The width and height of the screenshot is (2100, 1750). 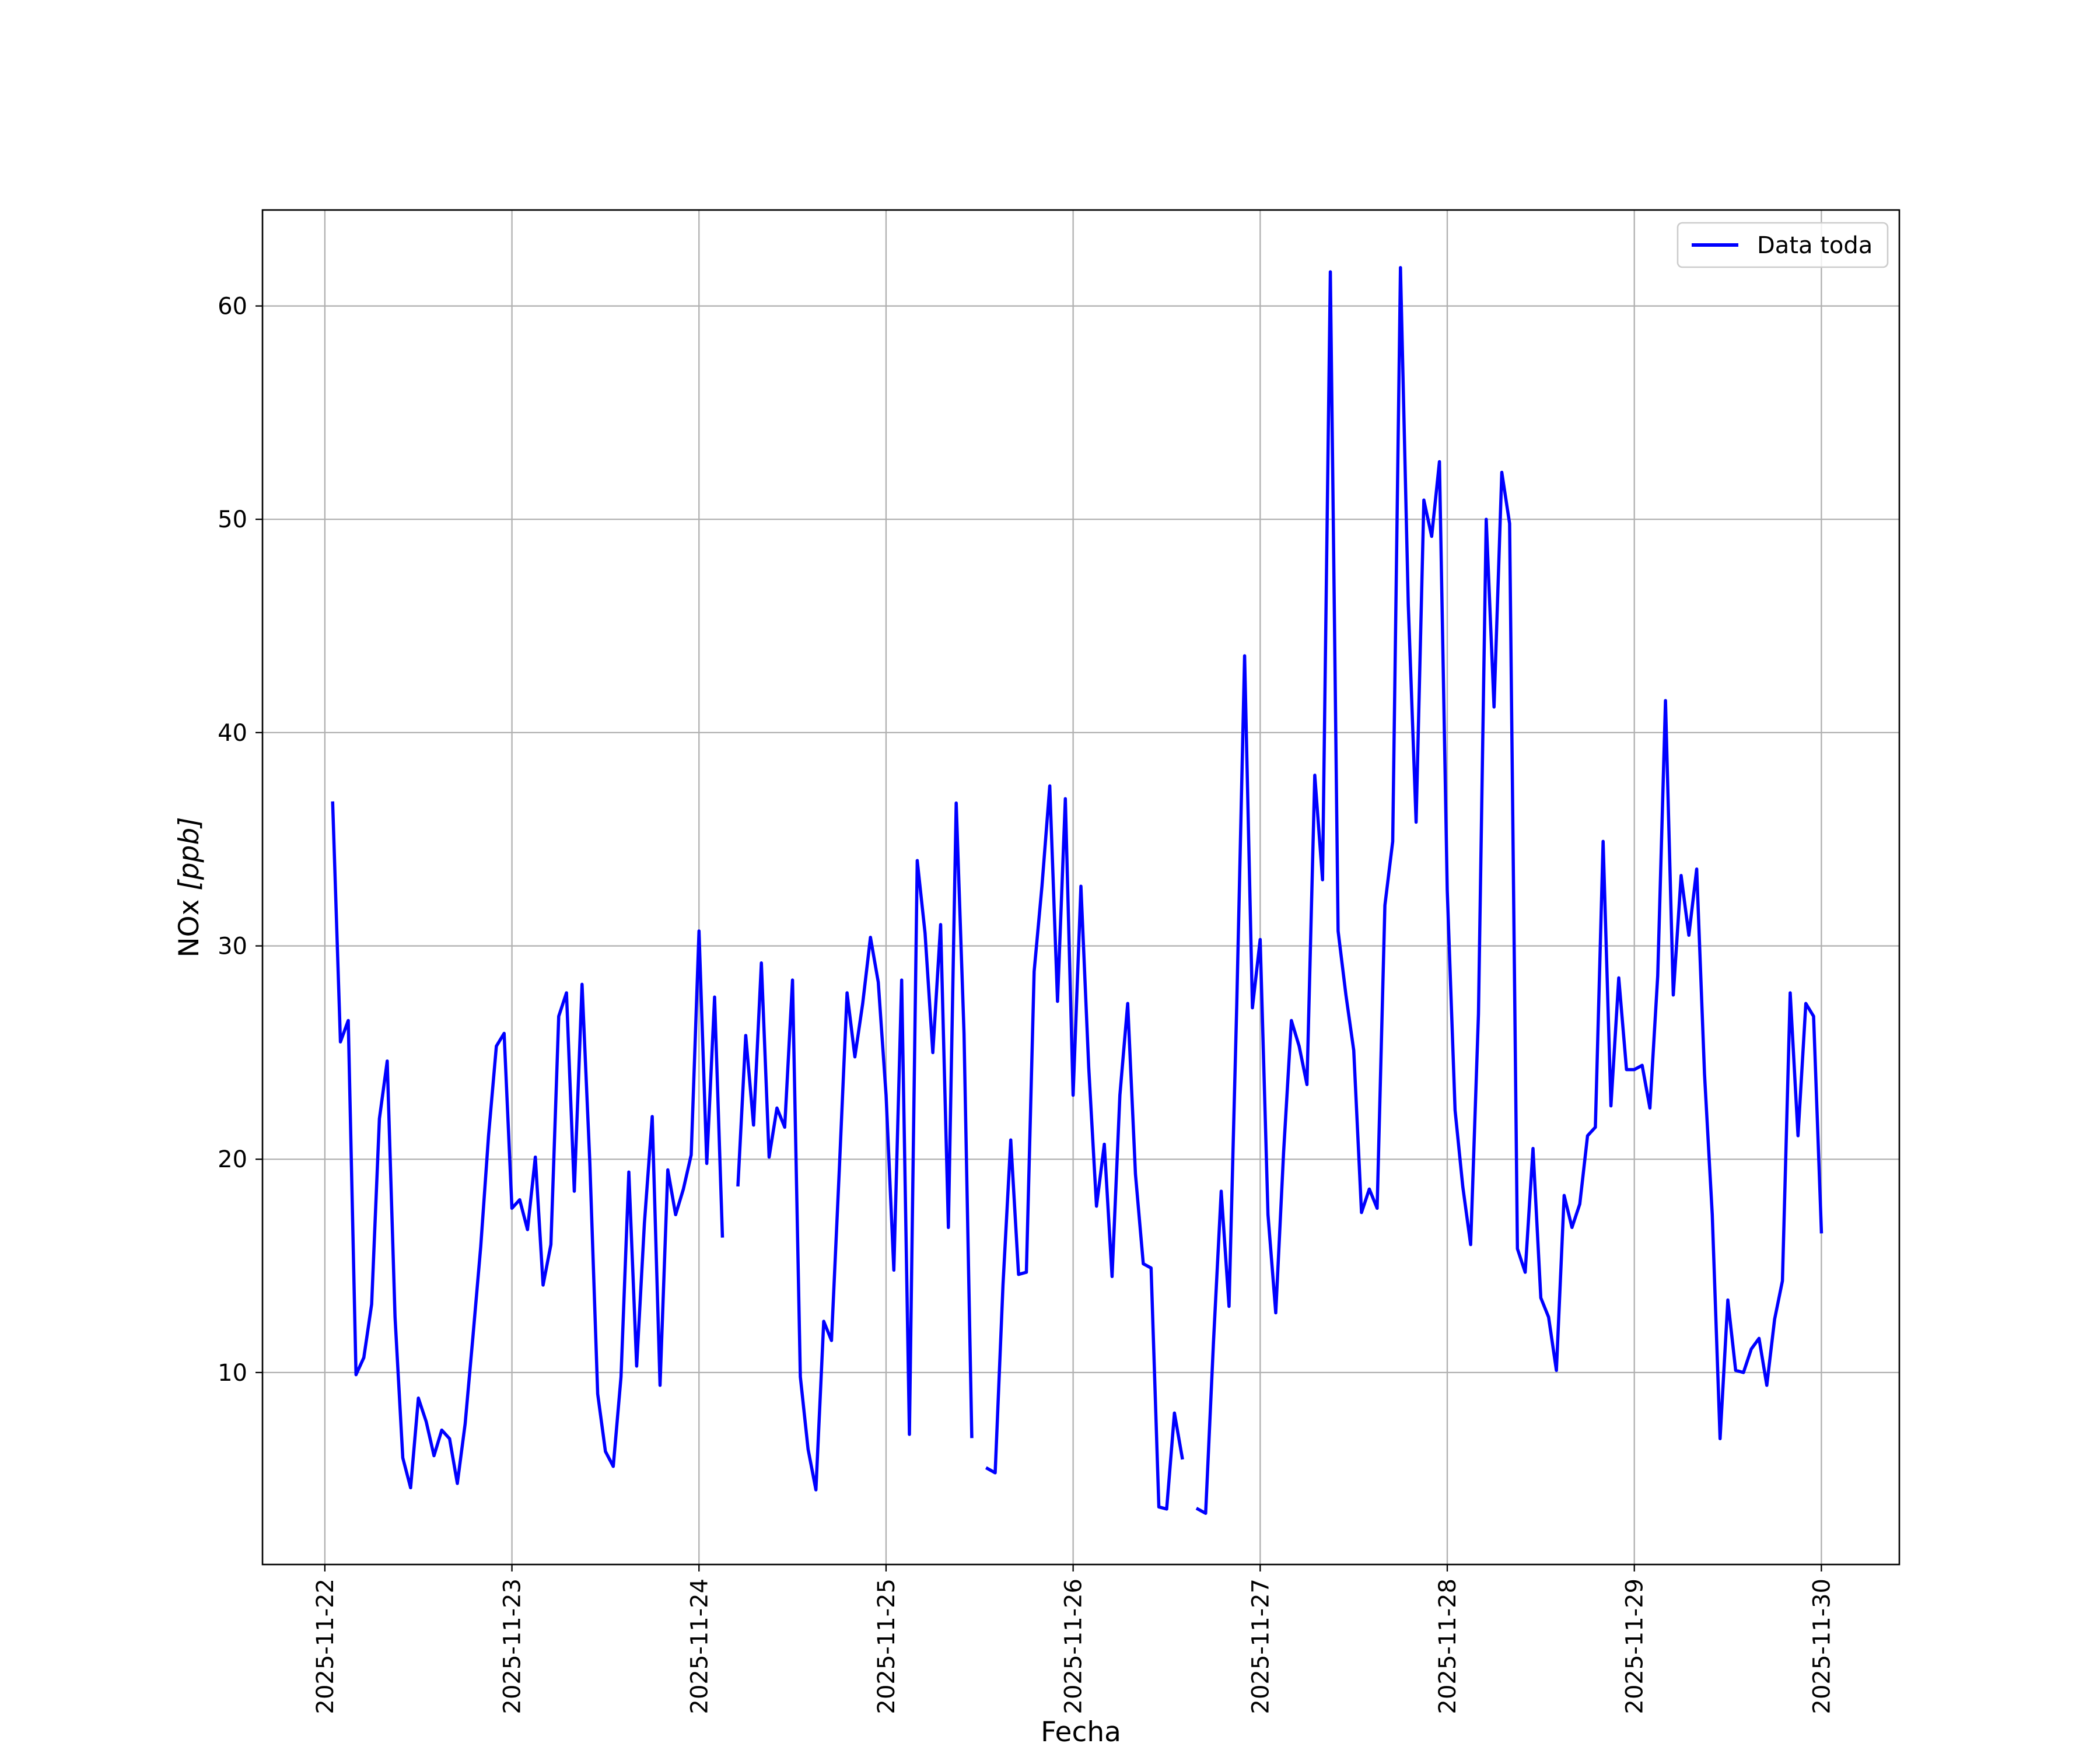 What do you see at coordinates (1081, 1732) in the screenshot?
I see `x-axis-title: Fecha` at bounding box center [1081, 1732].